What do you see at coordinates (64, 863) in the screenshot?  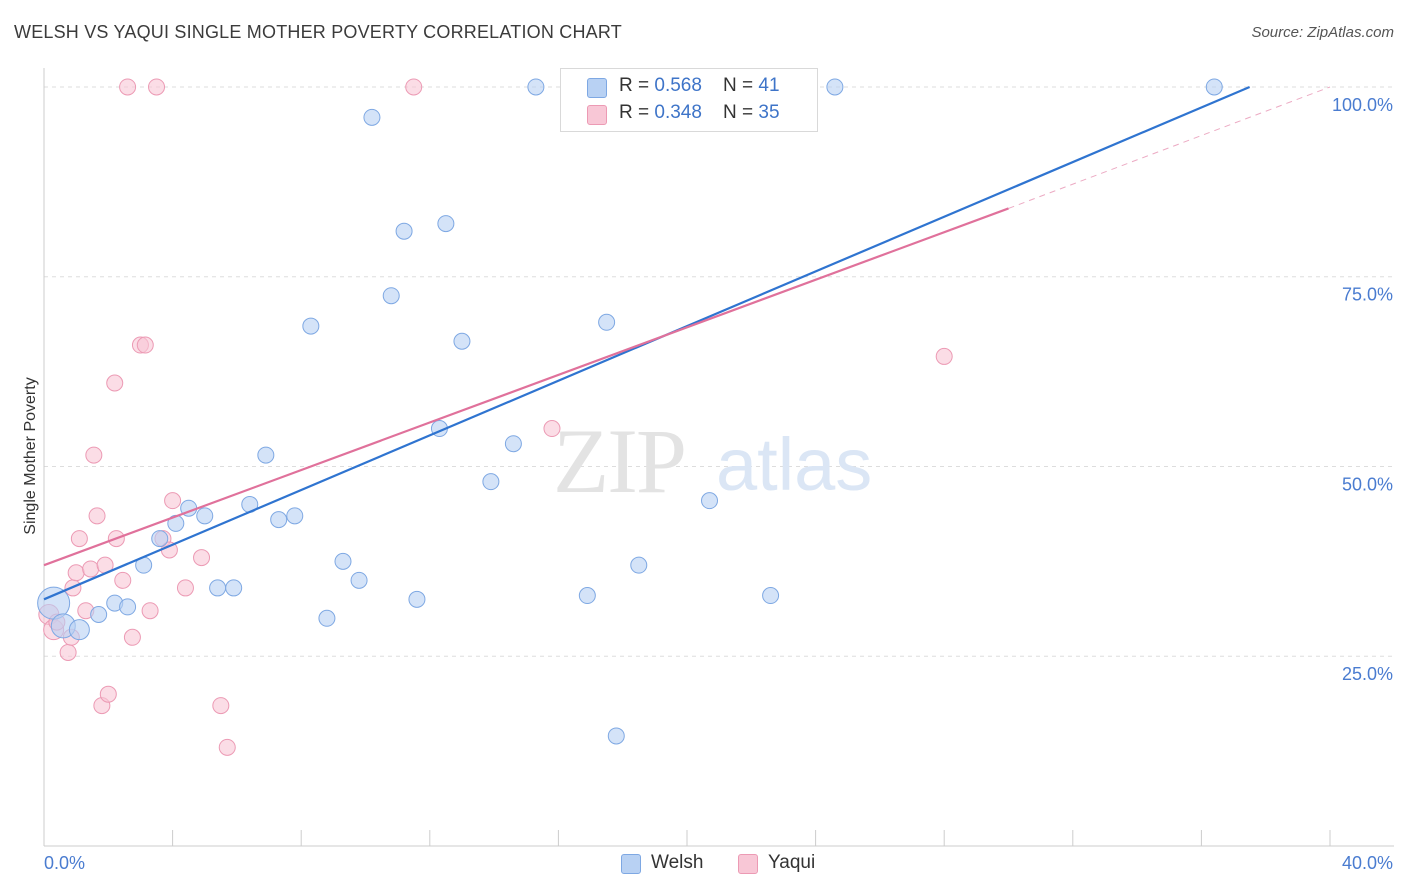 I see `x-tick-label: 0.0%` at bounding box center [64, 863].